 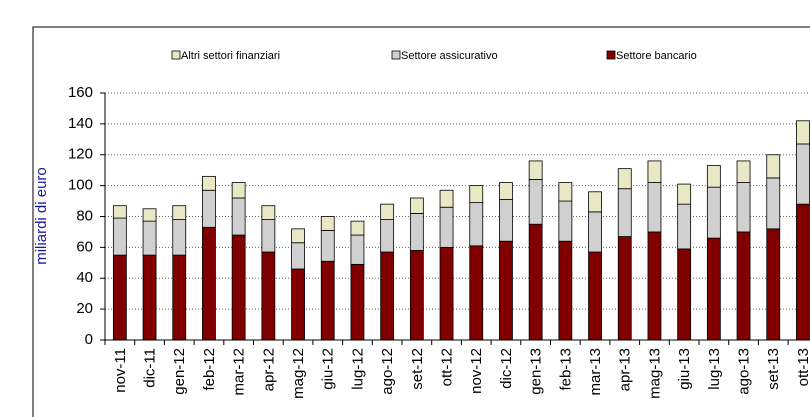 What do you see at coordinates (89, 339) in the screenshot?
I see `y-tick-label: 0` at bounding box center [89, 339].